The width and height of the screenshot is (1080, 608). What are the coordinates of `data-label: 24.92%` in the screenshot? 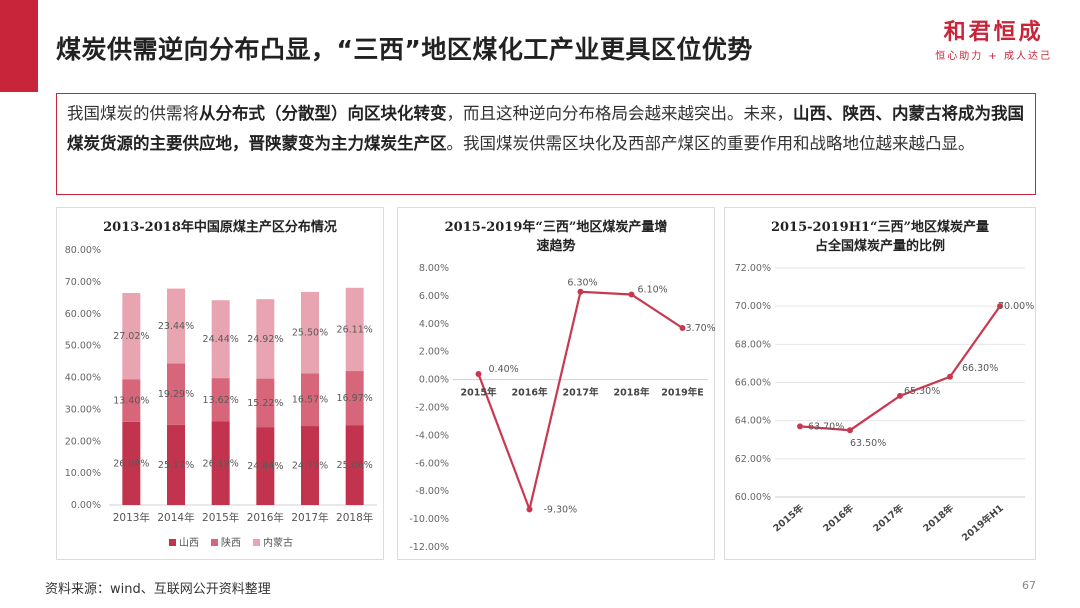 It's located at (265, 339).